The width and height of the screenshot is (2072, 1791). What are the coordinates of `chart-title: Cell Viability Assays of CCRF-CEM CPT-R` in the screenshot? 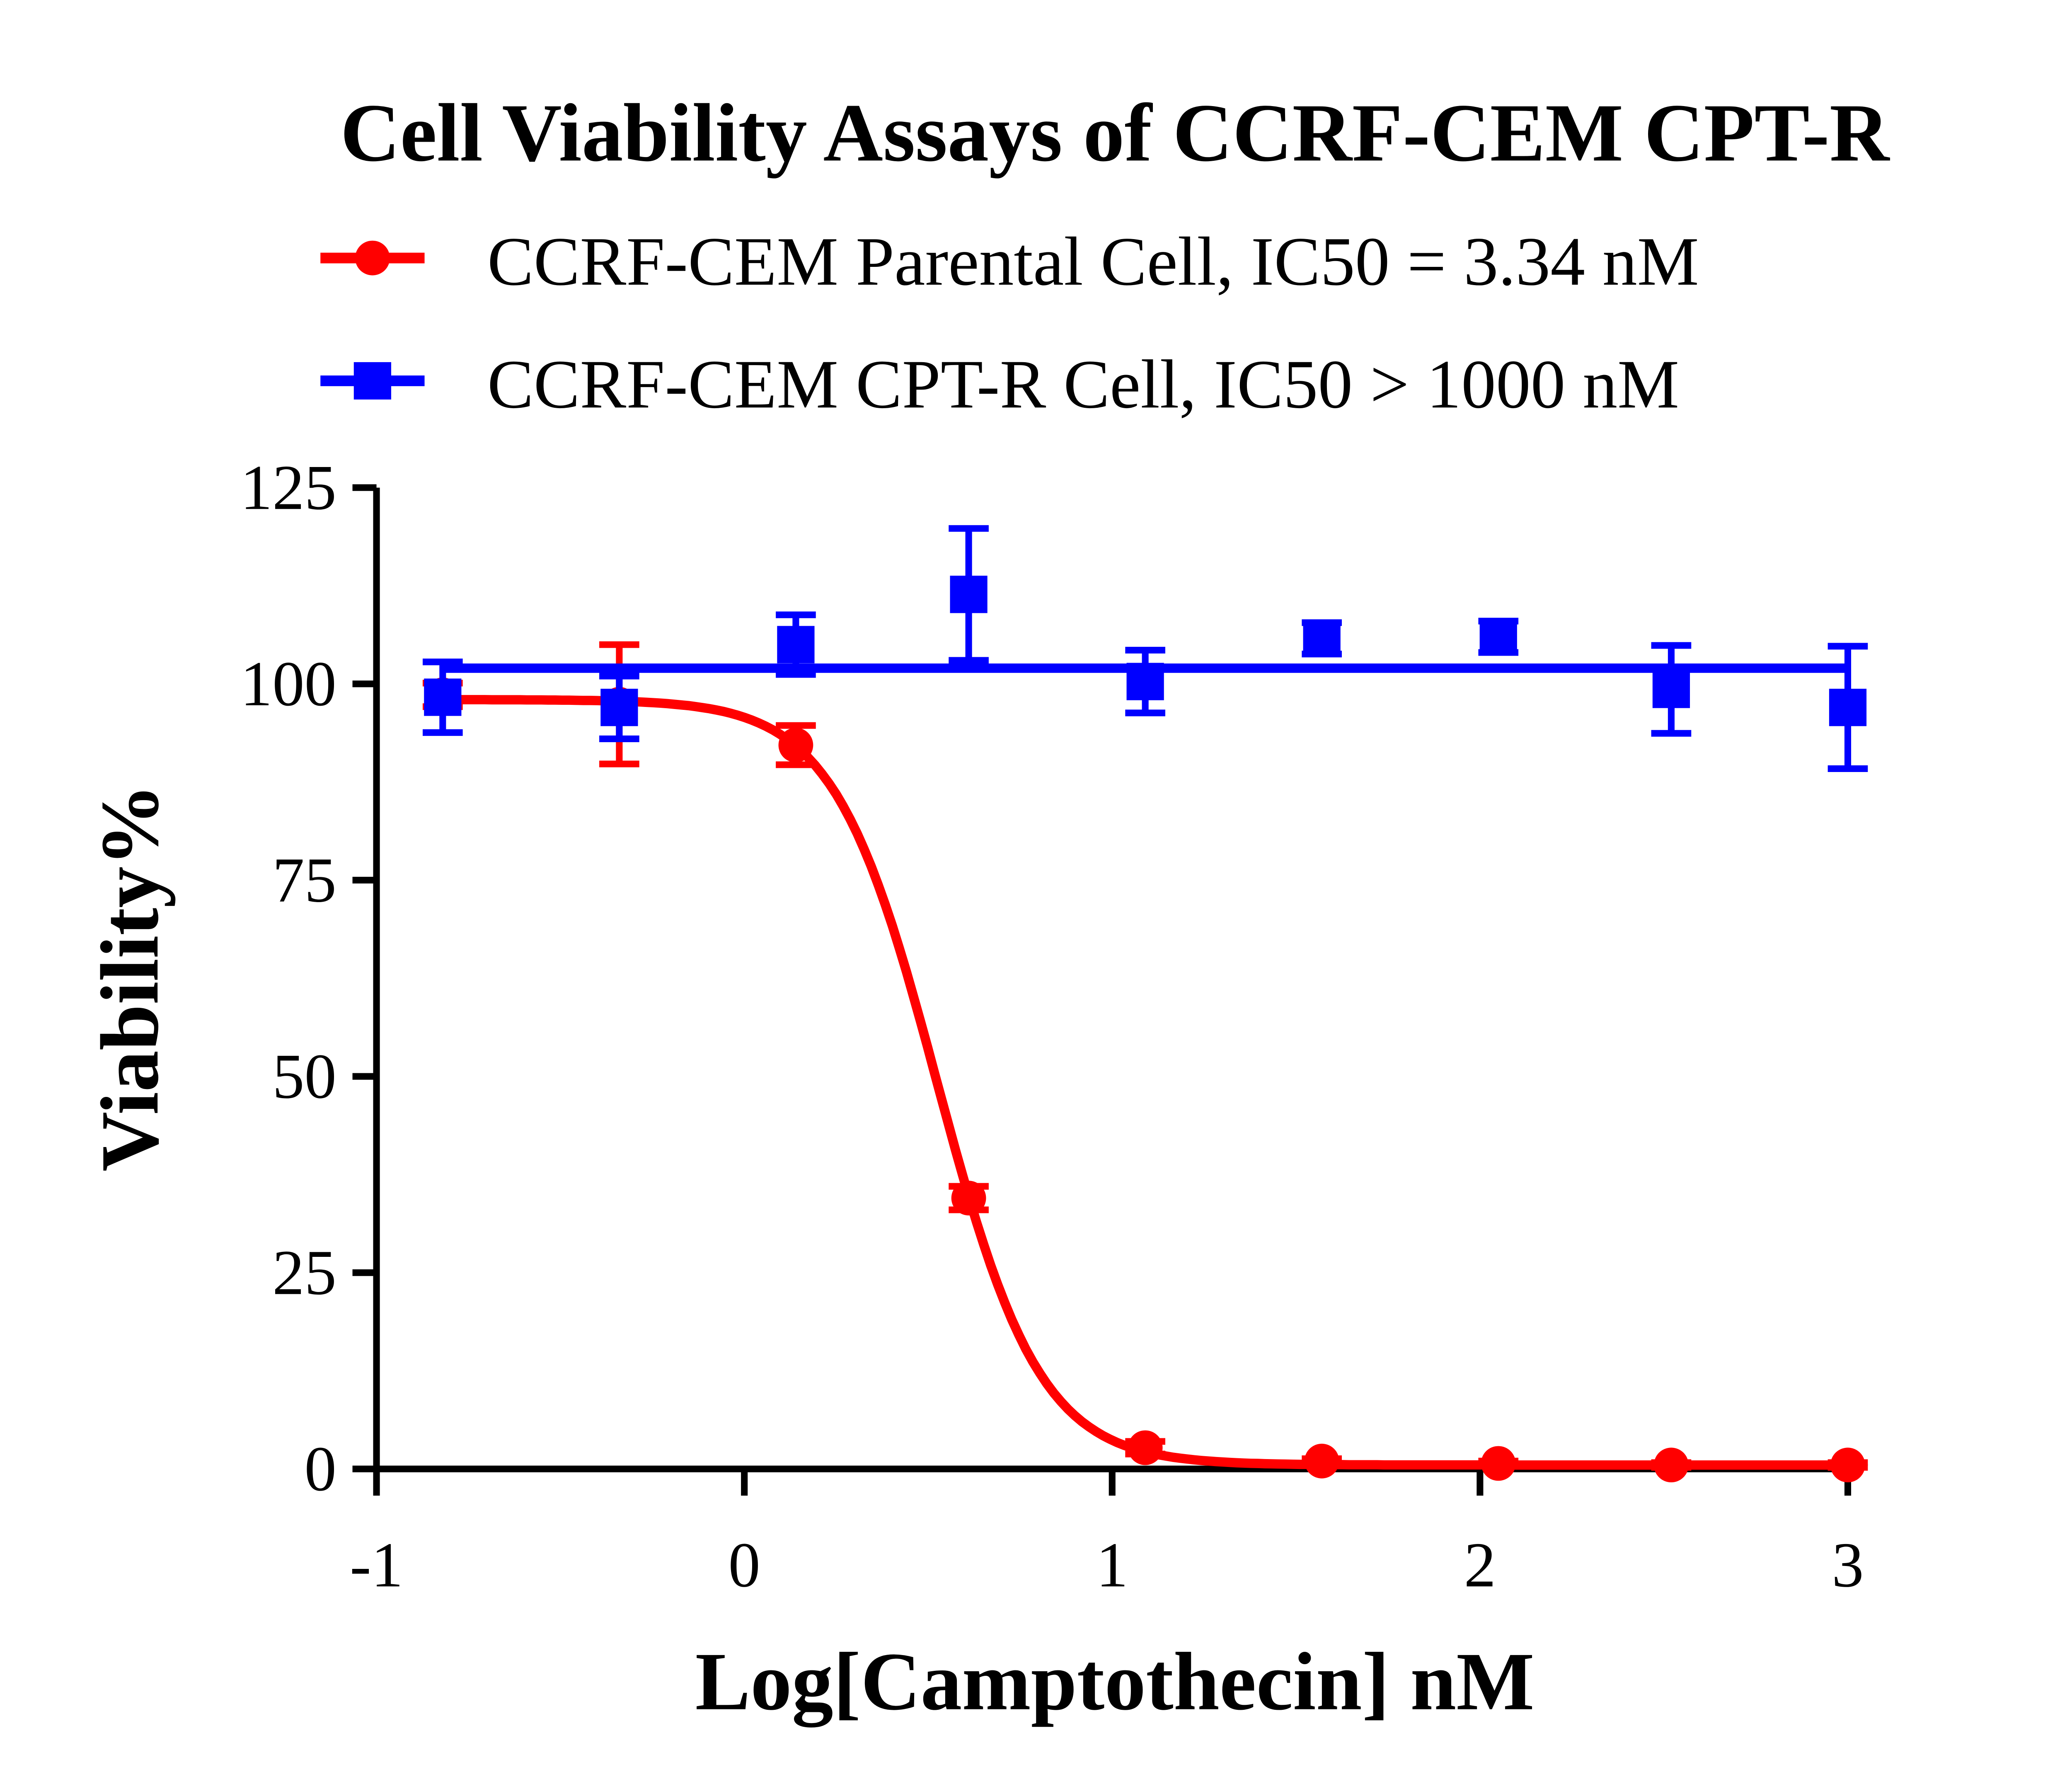 It's located at (1115, 133).